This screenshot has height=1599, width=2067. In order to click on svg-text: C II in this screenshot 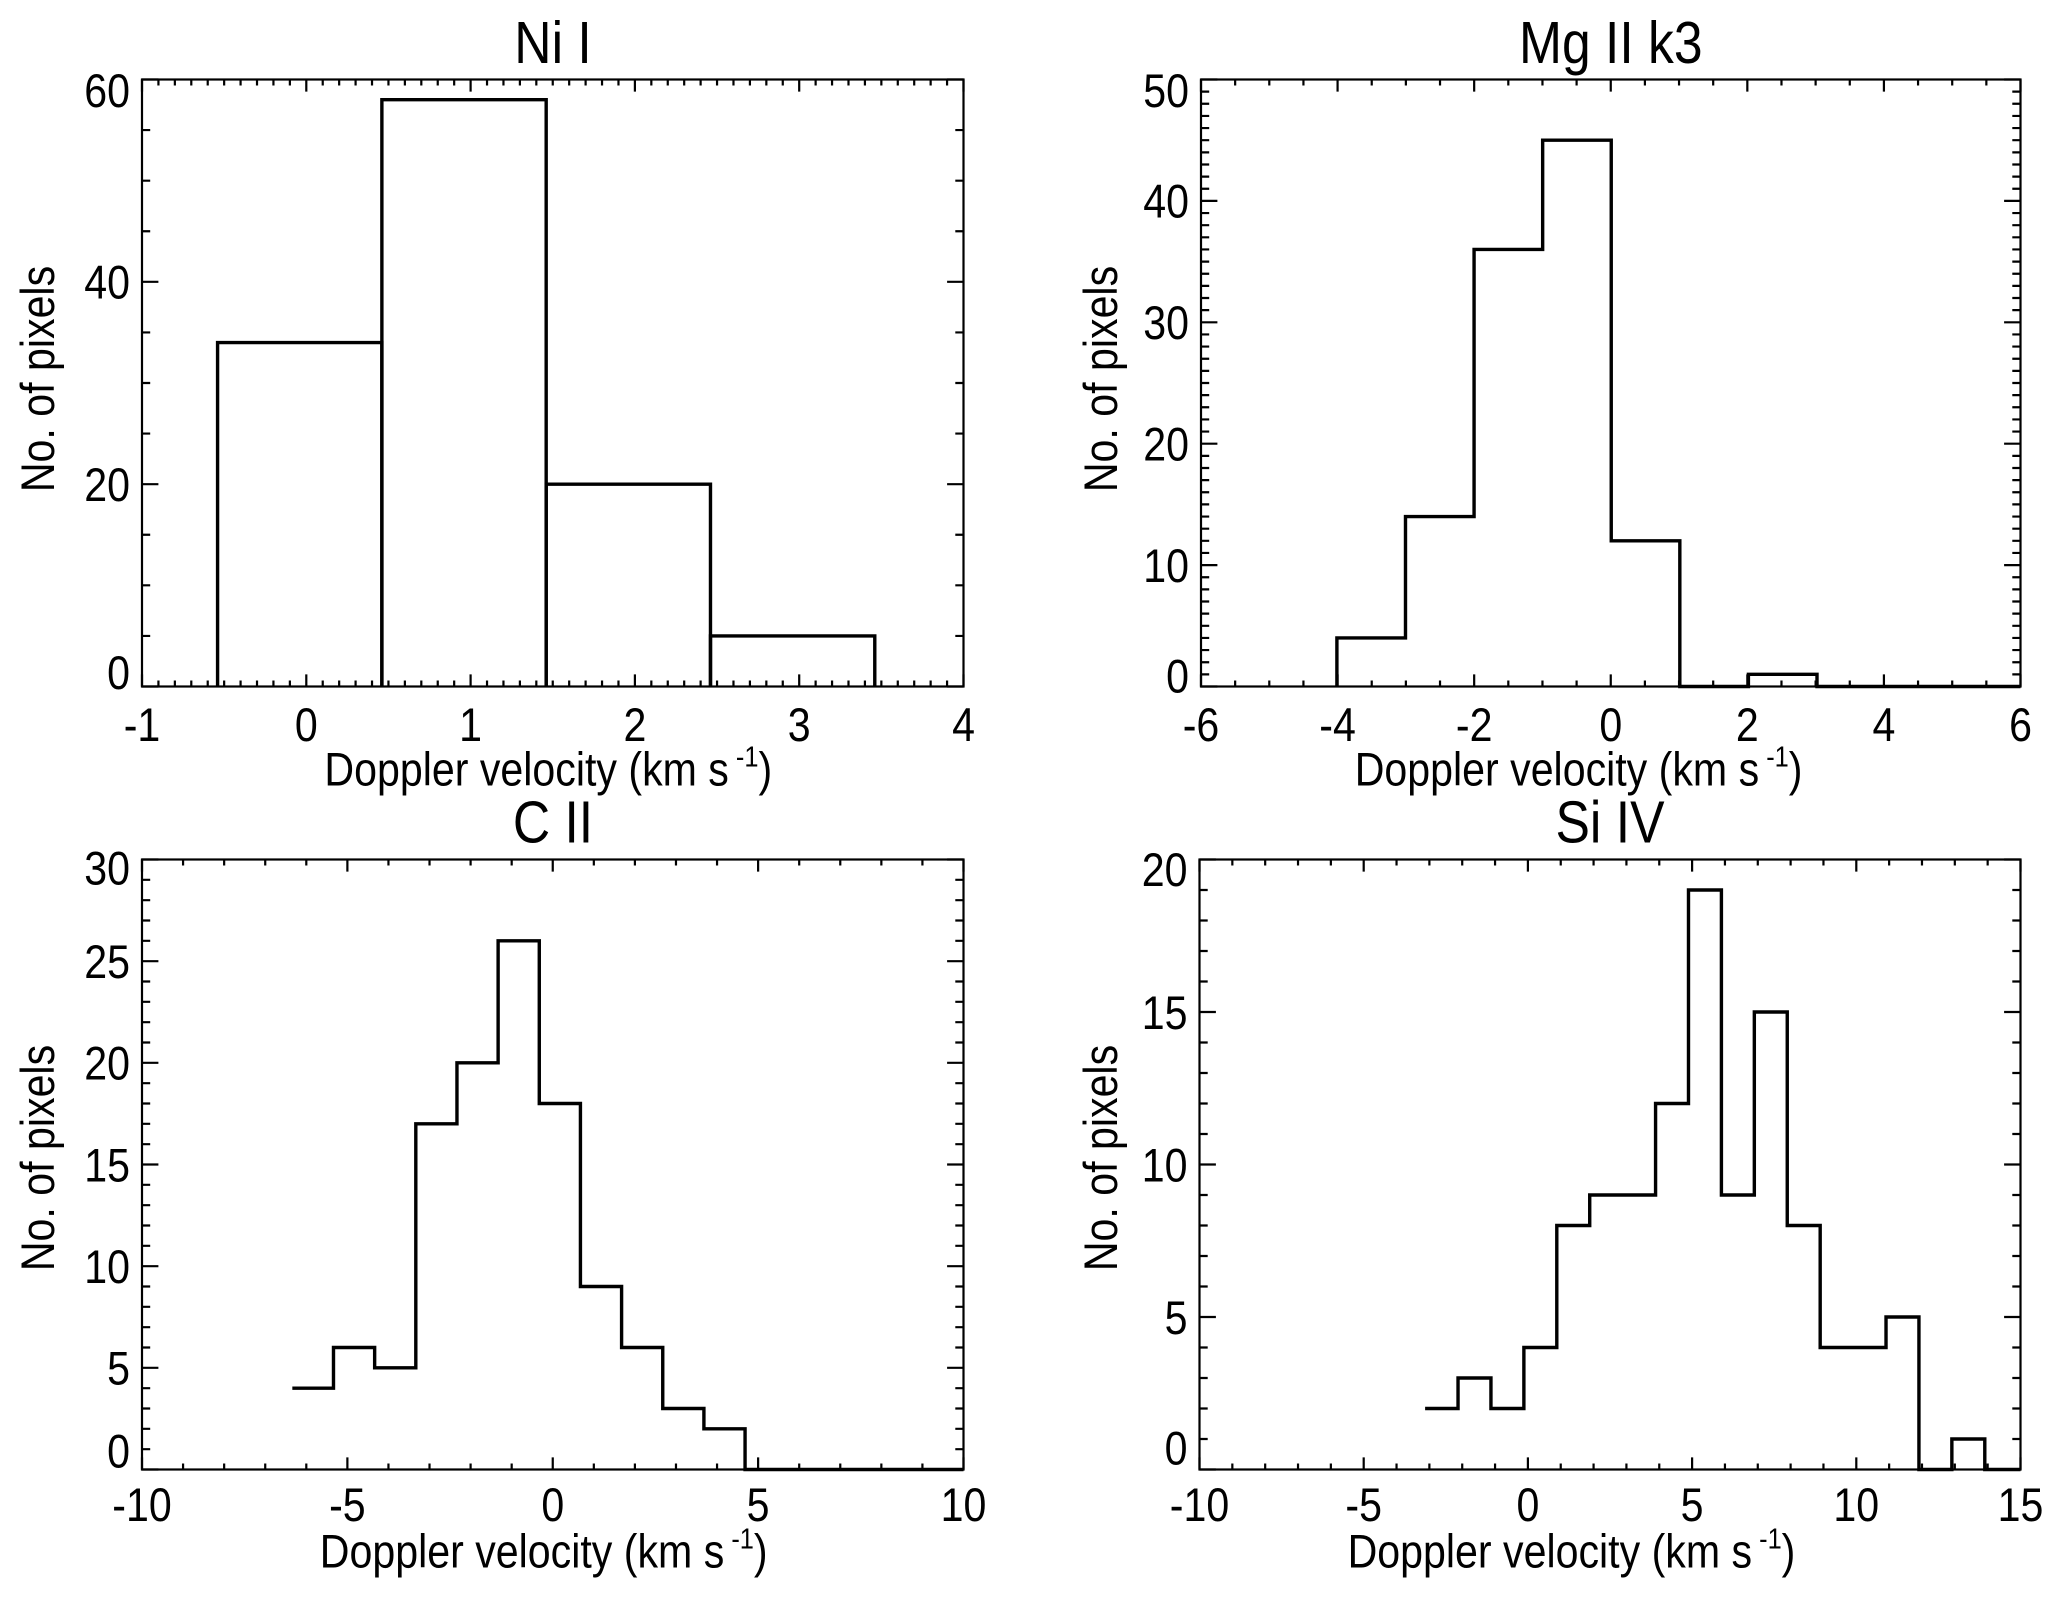, I will do `click(553, 822)`.